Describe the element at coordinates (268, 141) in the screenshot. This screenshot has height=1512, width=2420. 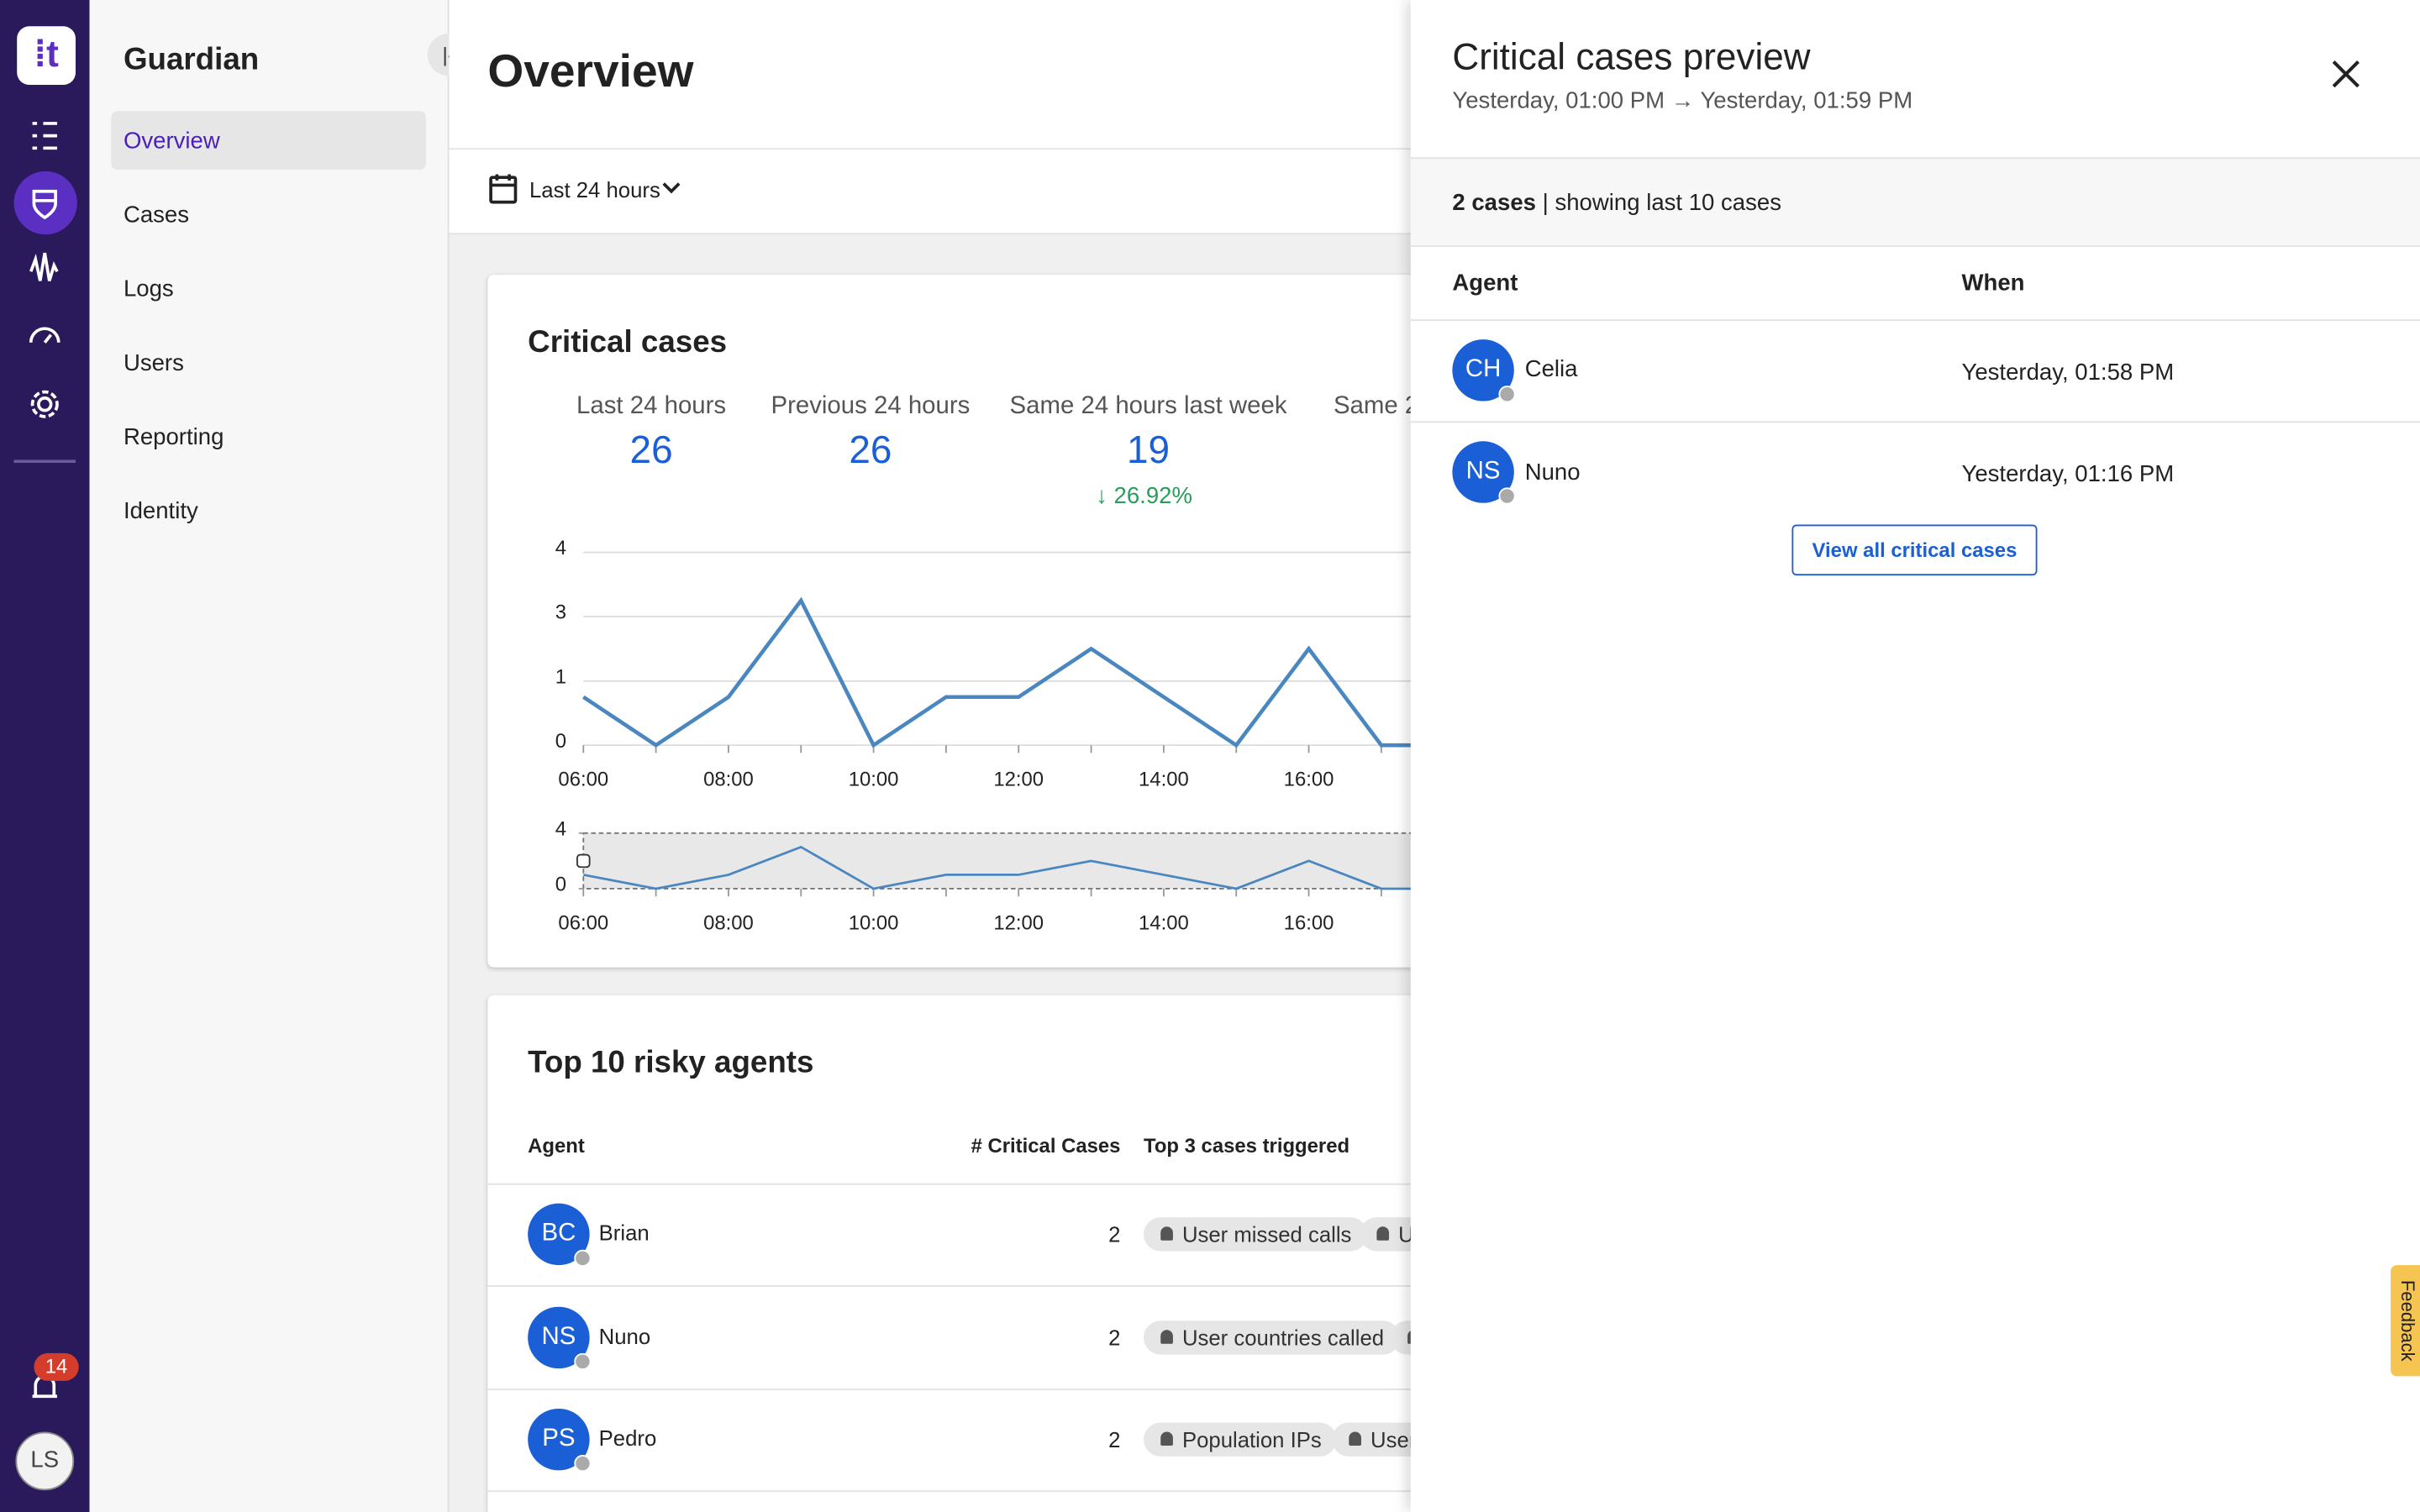
I see `nav-active` at that location.